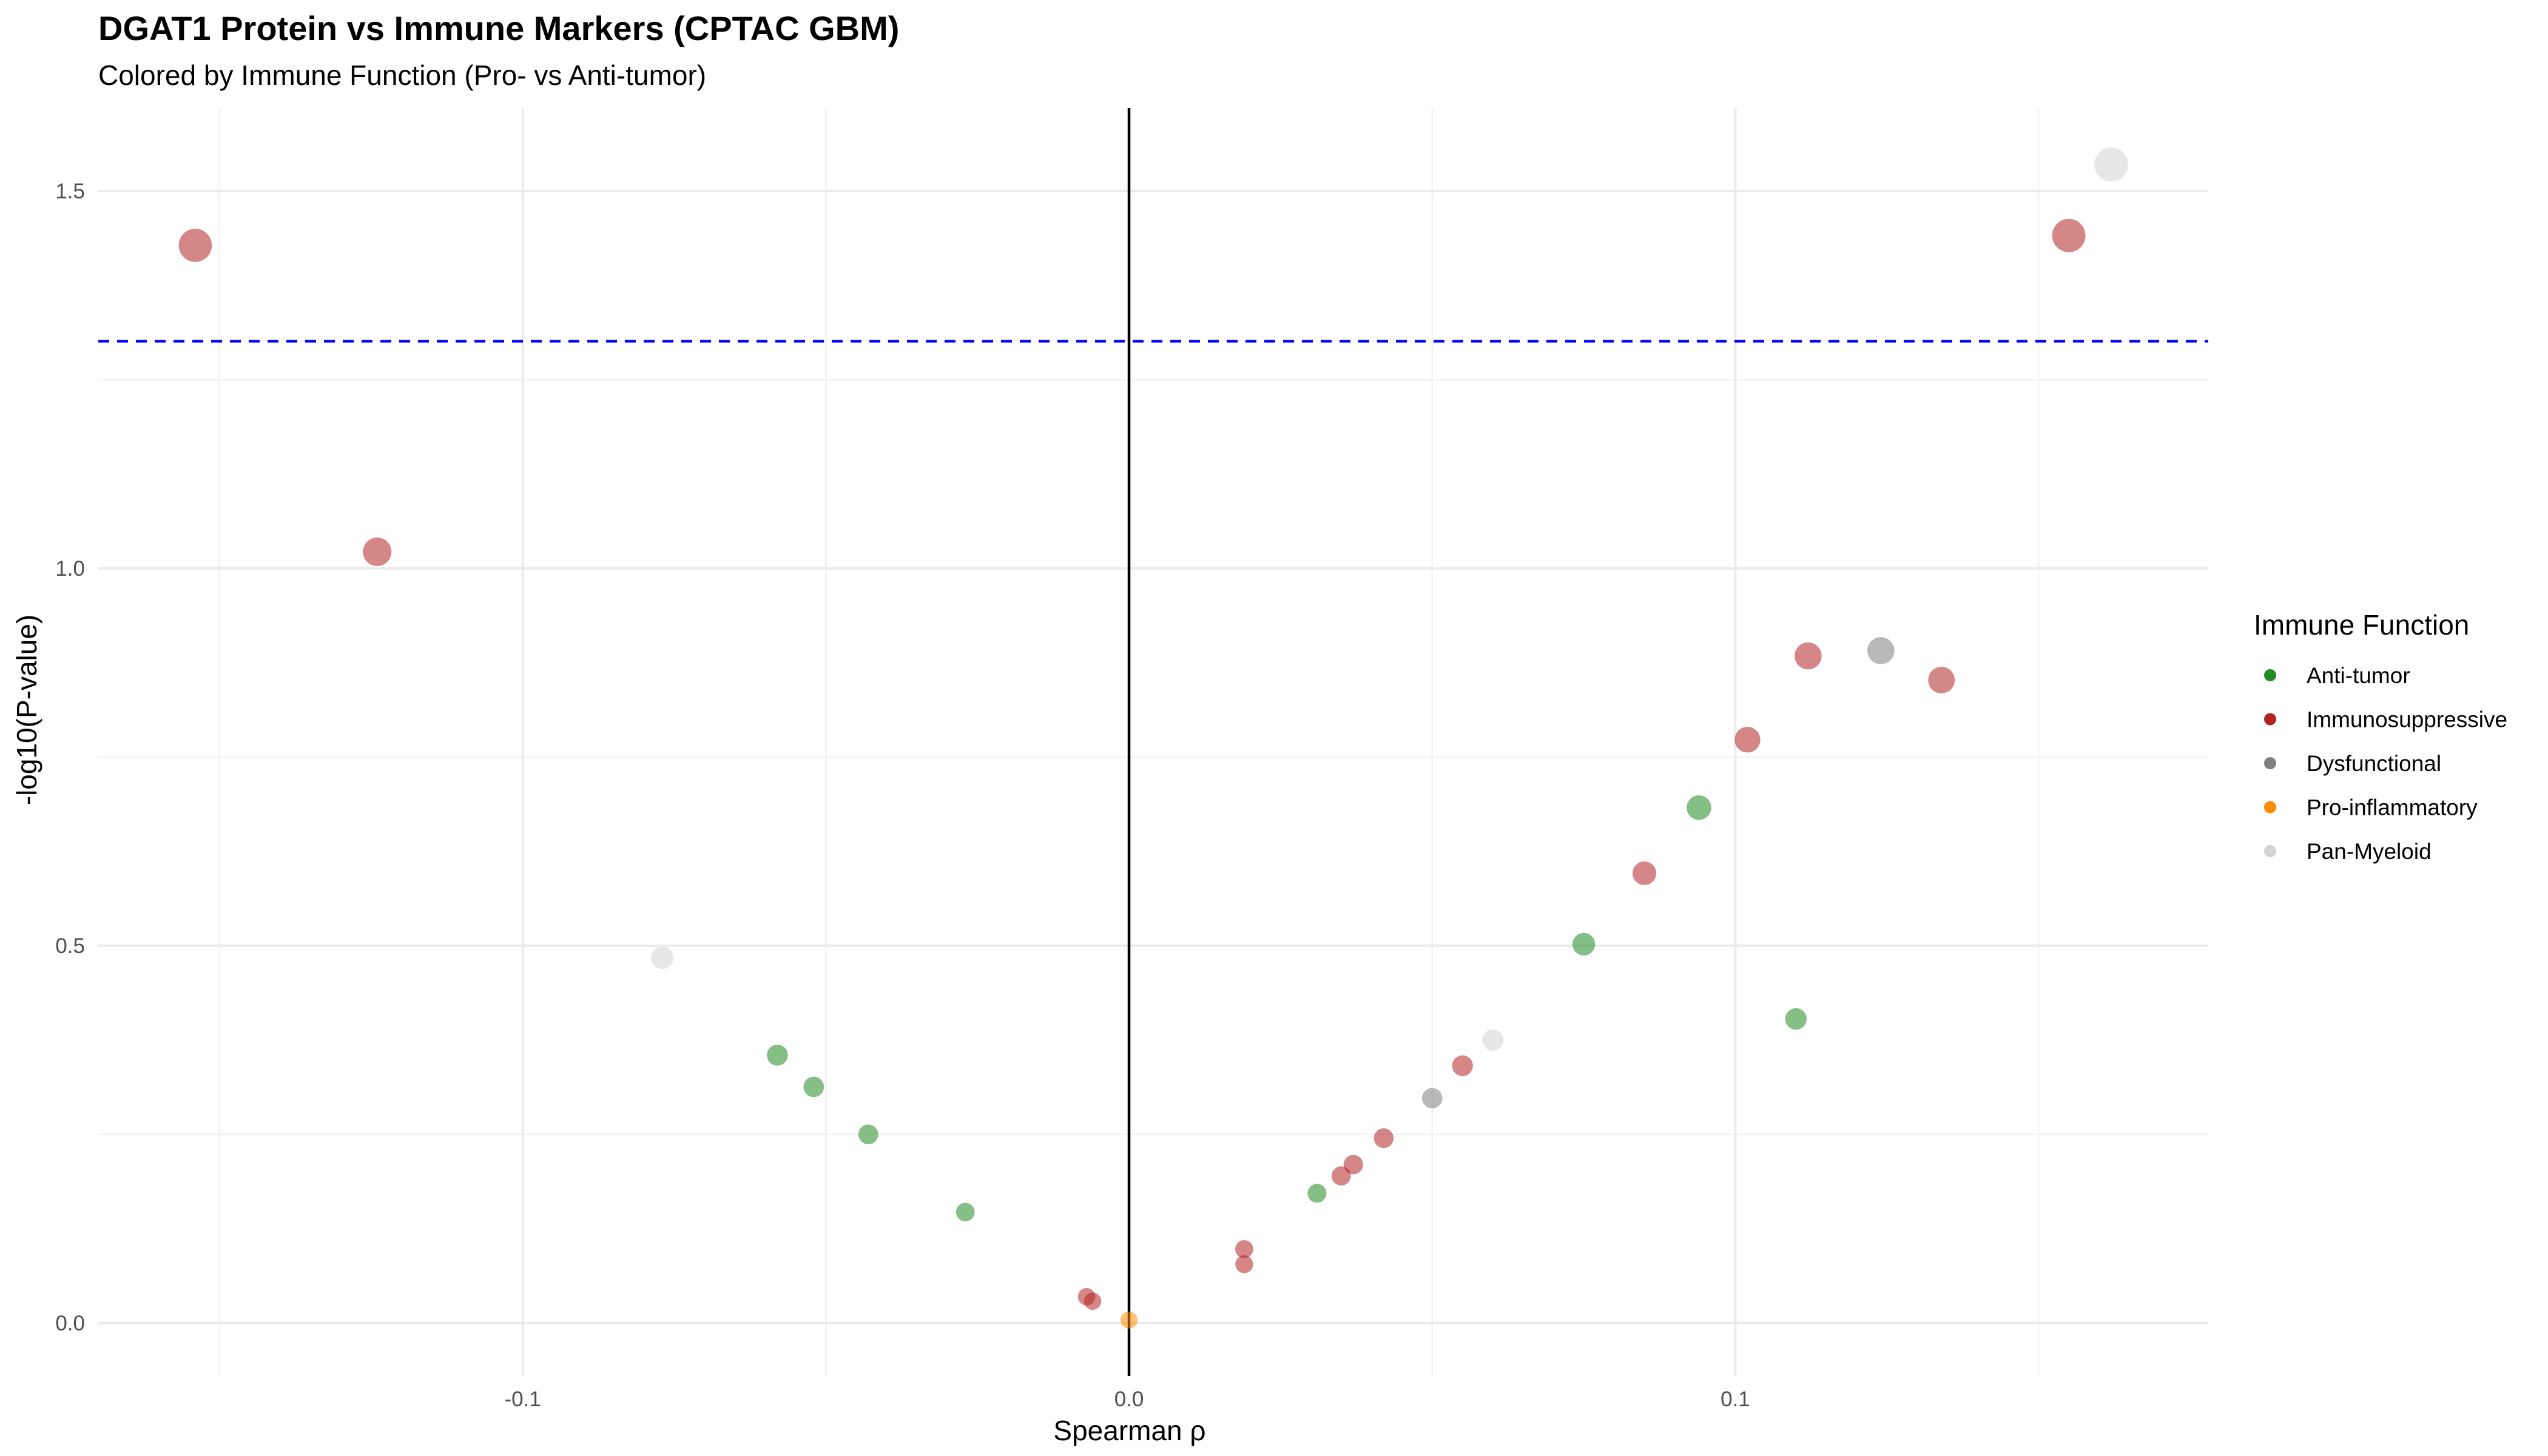 This screenshot has width=2548, height=1456. What do you see at coordinates (1129, 1320) in the screenshot?
I see `data-point-pro-inflammatory` at bounding box center [1129, 1320].